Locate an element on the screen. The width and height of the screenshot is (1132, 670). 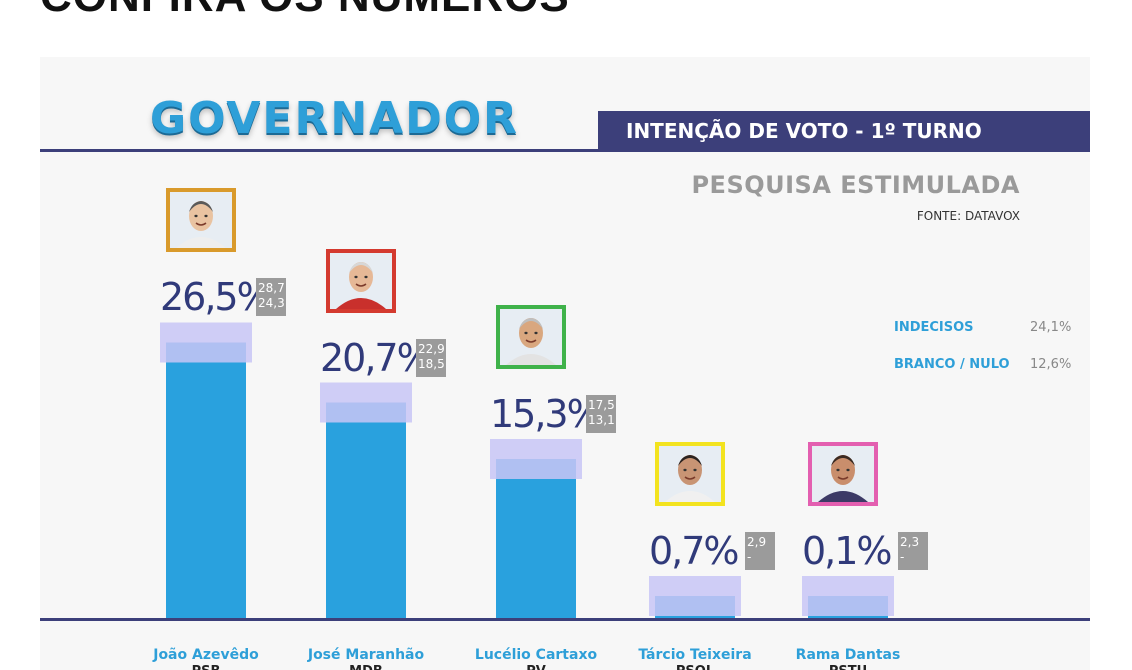
data-label-4: 0,1% is located at coordinates (847, 551).